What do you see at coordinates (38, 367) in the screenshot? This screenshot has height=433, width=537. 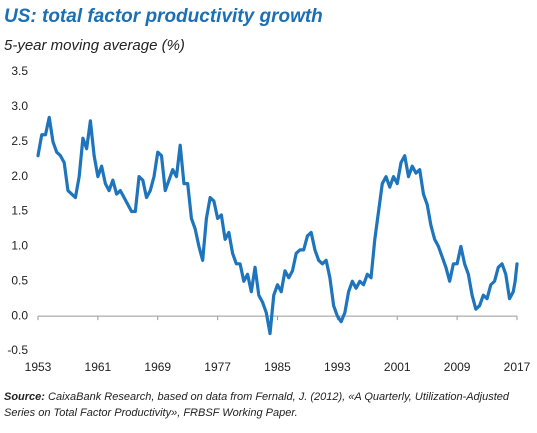 I see `x-tick-label: 1953` at bounding box center [38, 367].